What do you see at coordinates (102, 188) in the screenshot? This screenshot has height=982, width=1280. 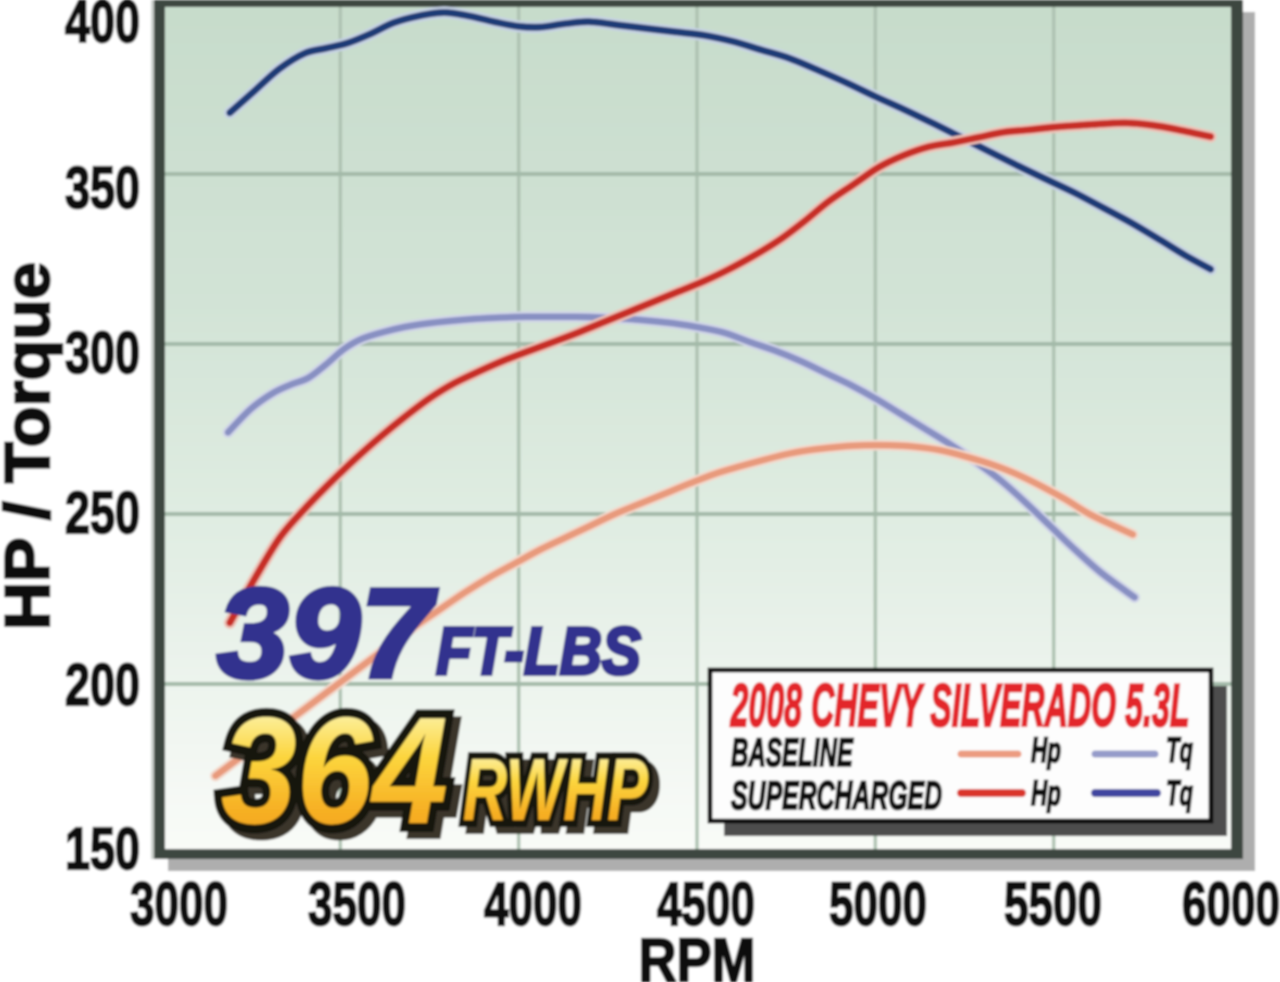 I see `svg-text: 350` at bounding box center [102, 188].